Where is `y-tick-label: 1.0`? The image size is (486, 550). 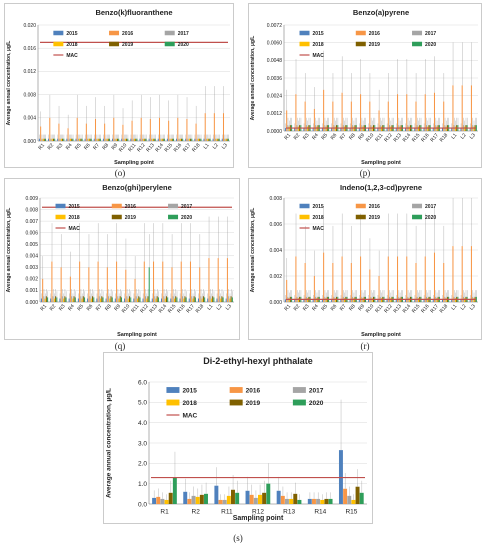
y-tick-label: 1.0 is located at coordinates (142, 484).